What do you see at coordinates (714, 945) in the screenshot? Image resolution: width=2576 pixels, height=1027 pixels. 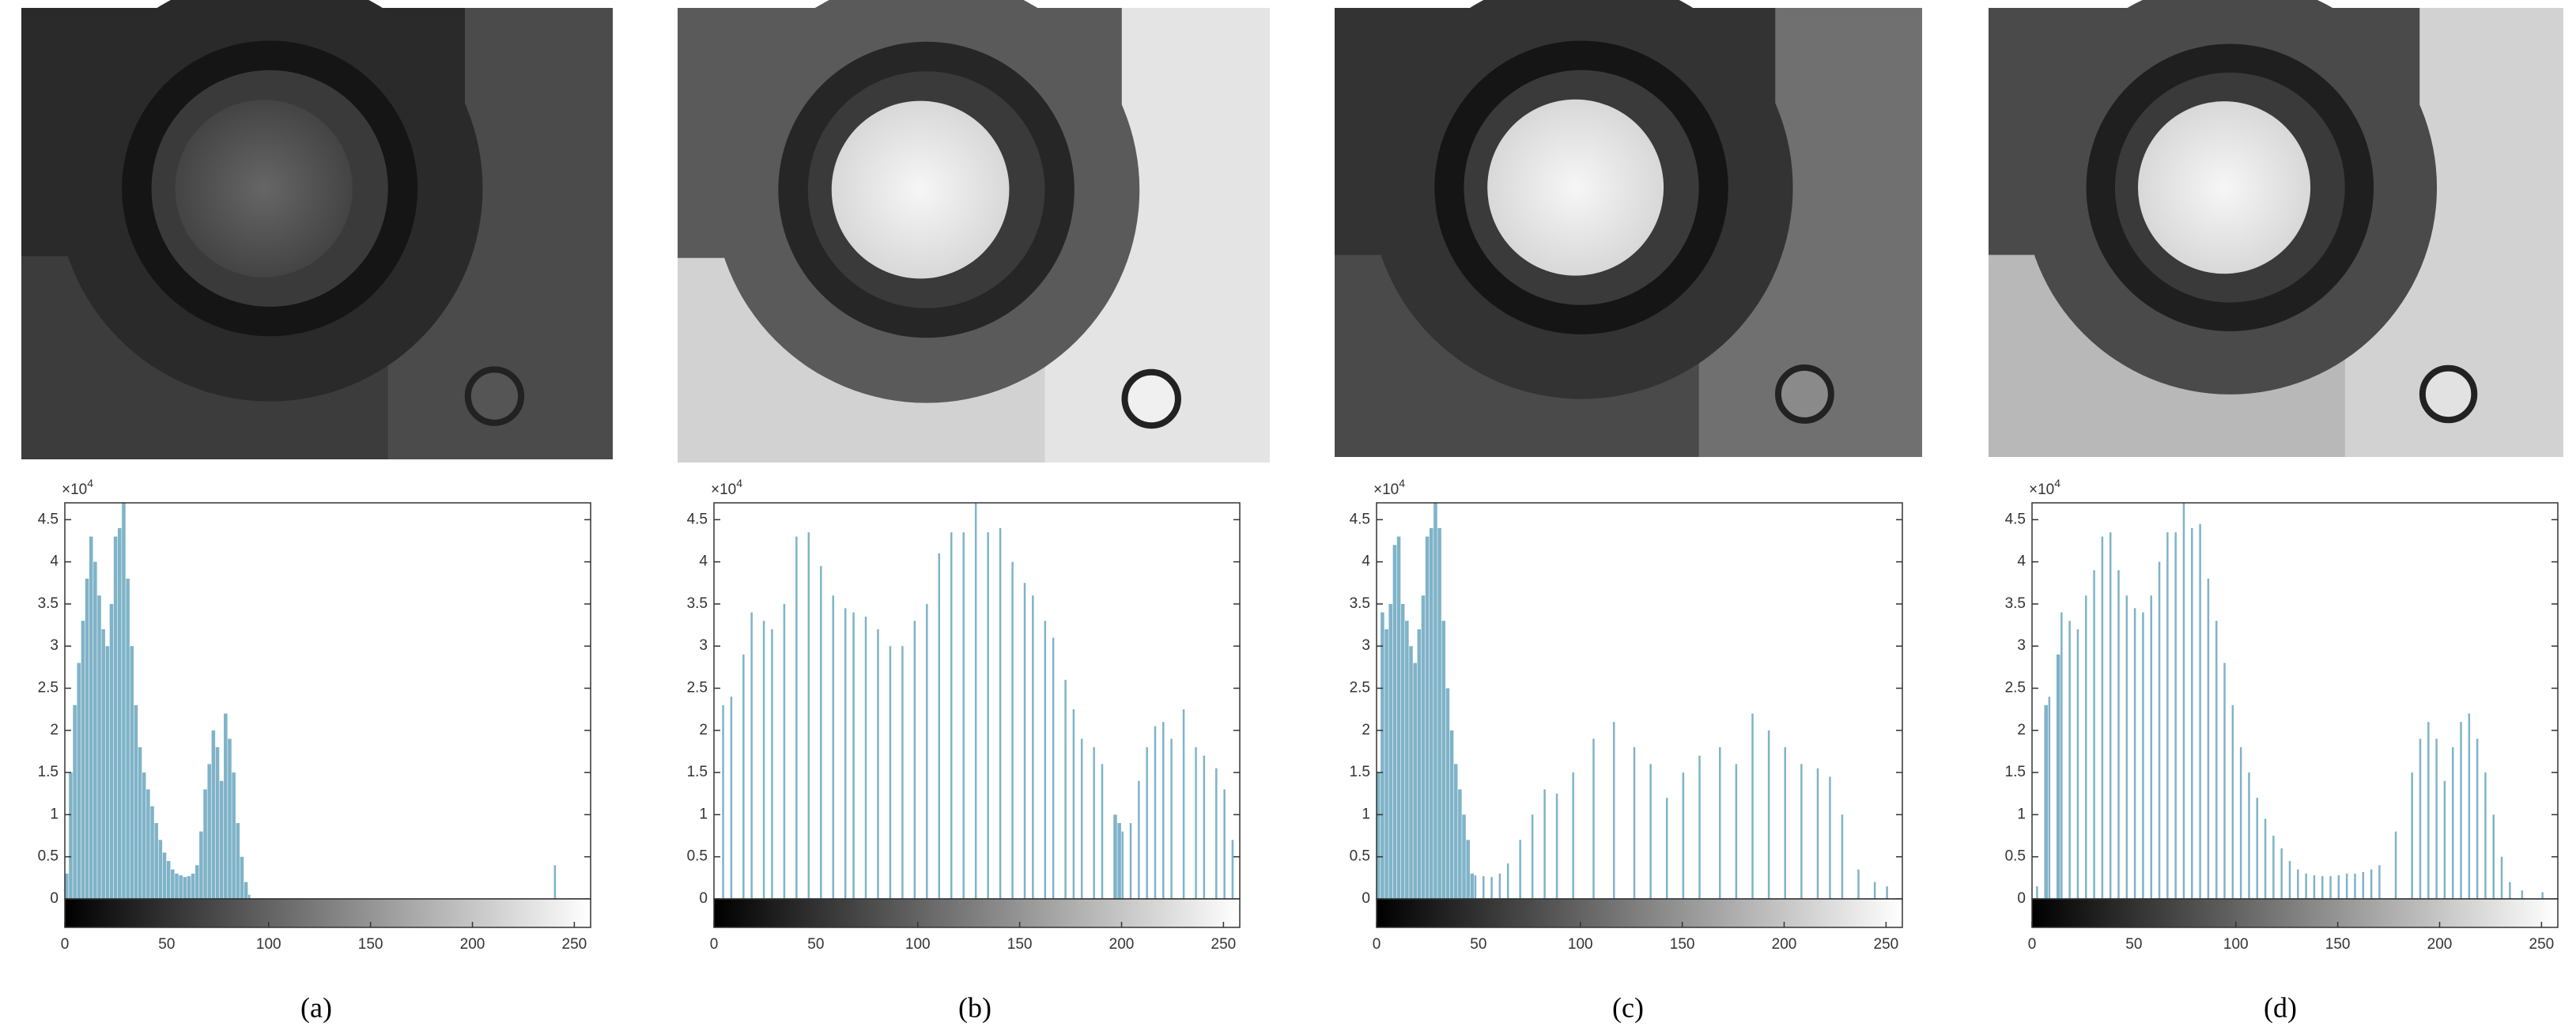 I see `x-tick-label: 0` at bounding box center [714, 945].